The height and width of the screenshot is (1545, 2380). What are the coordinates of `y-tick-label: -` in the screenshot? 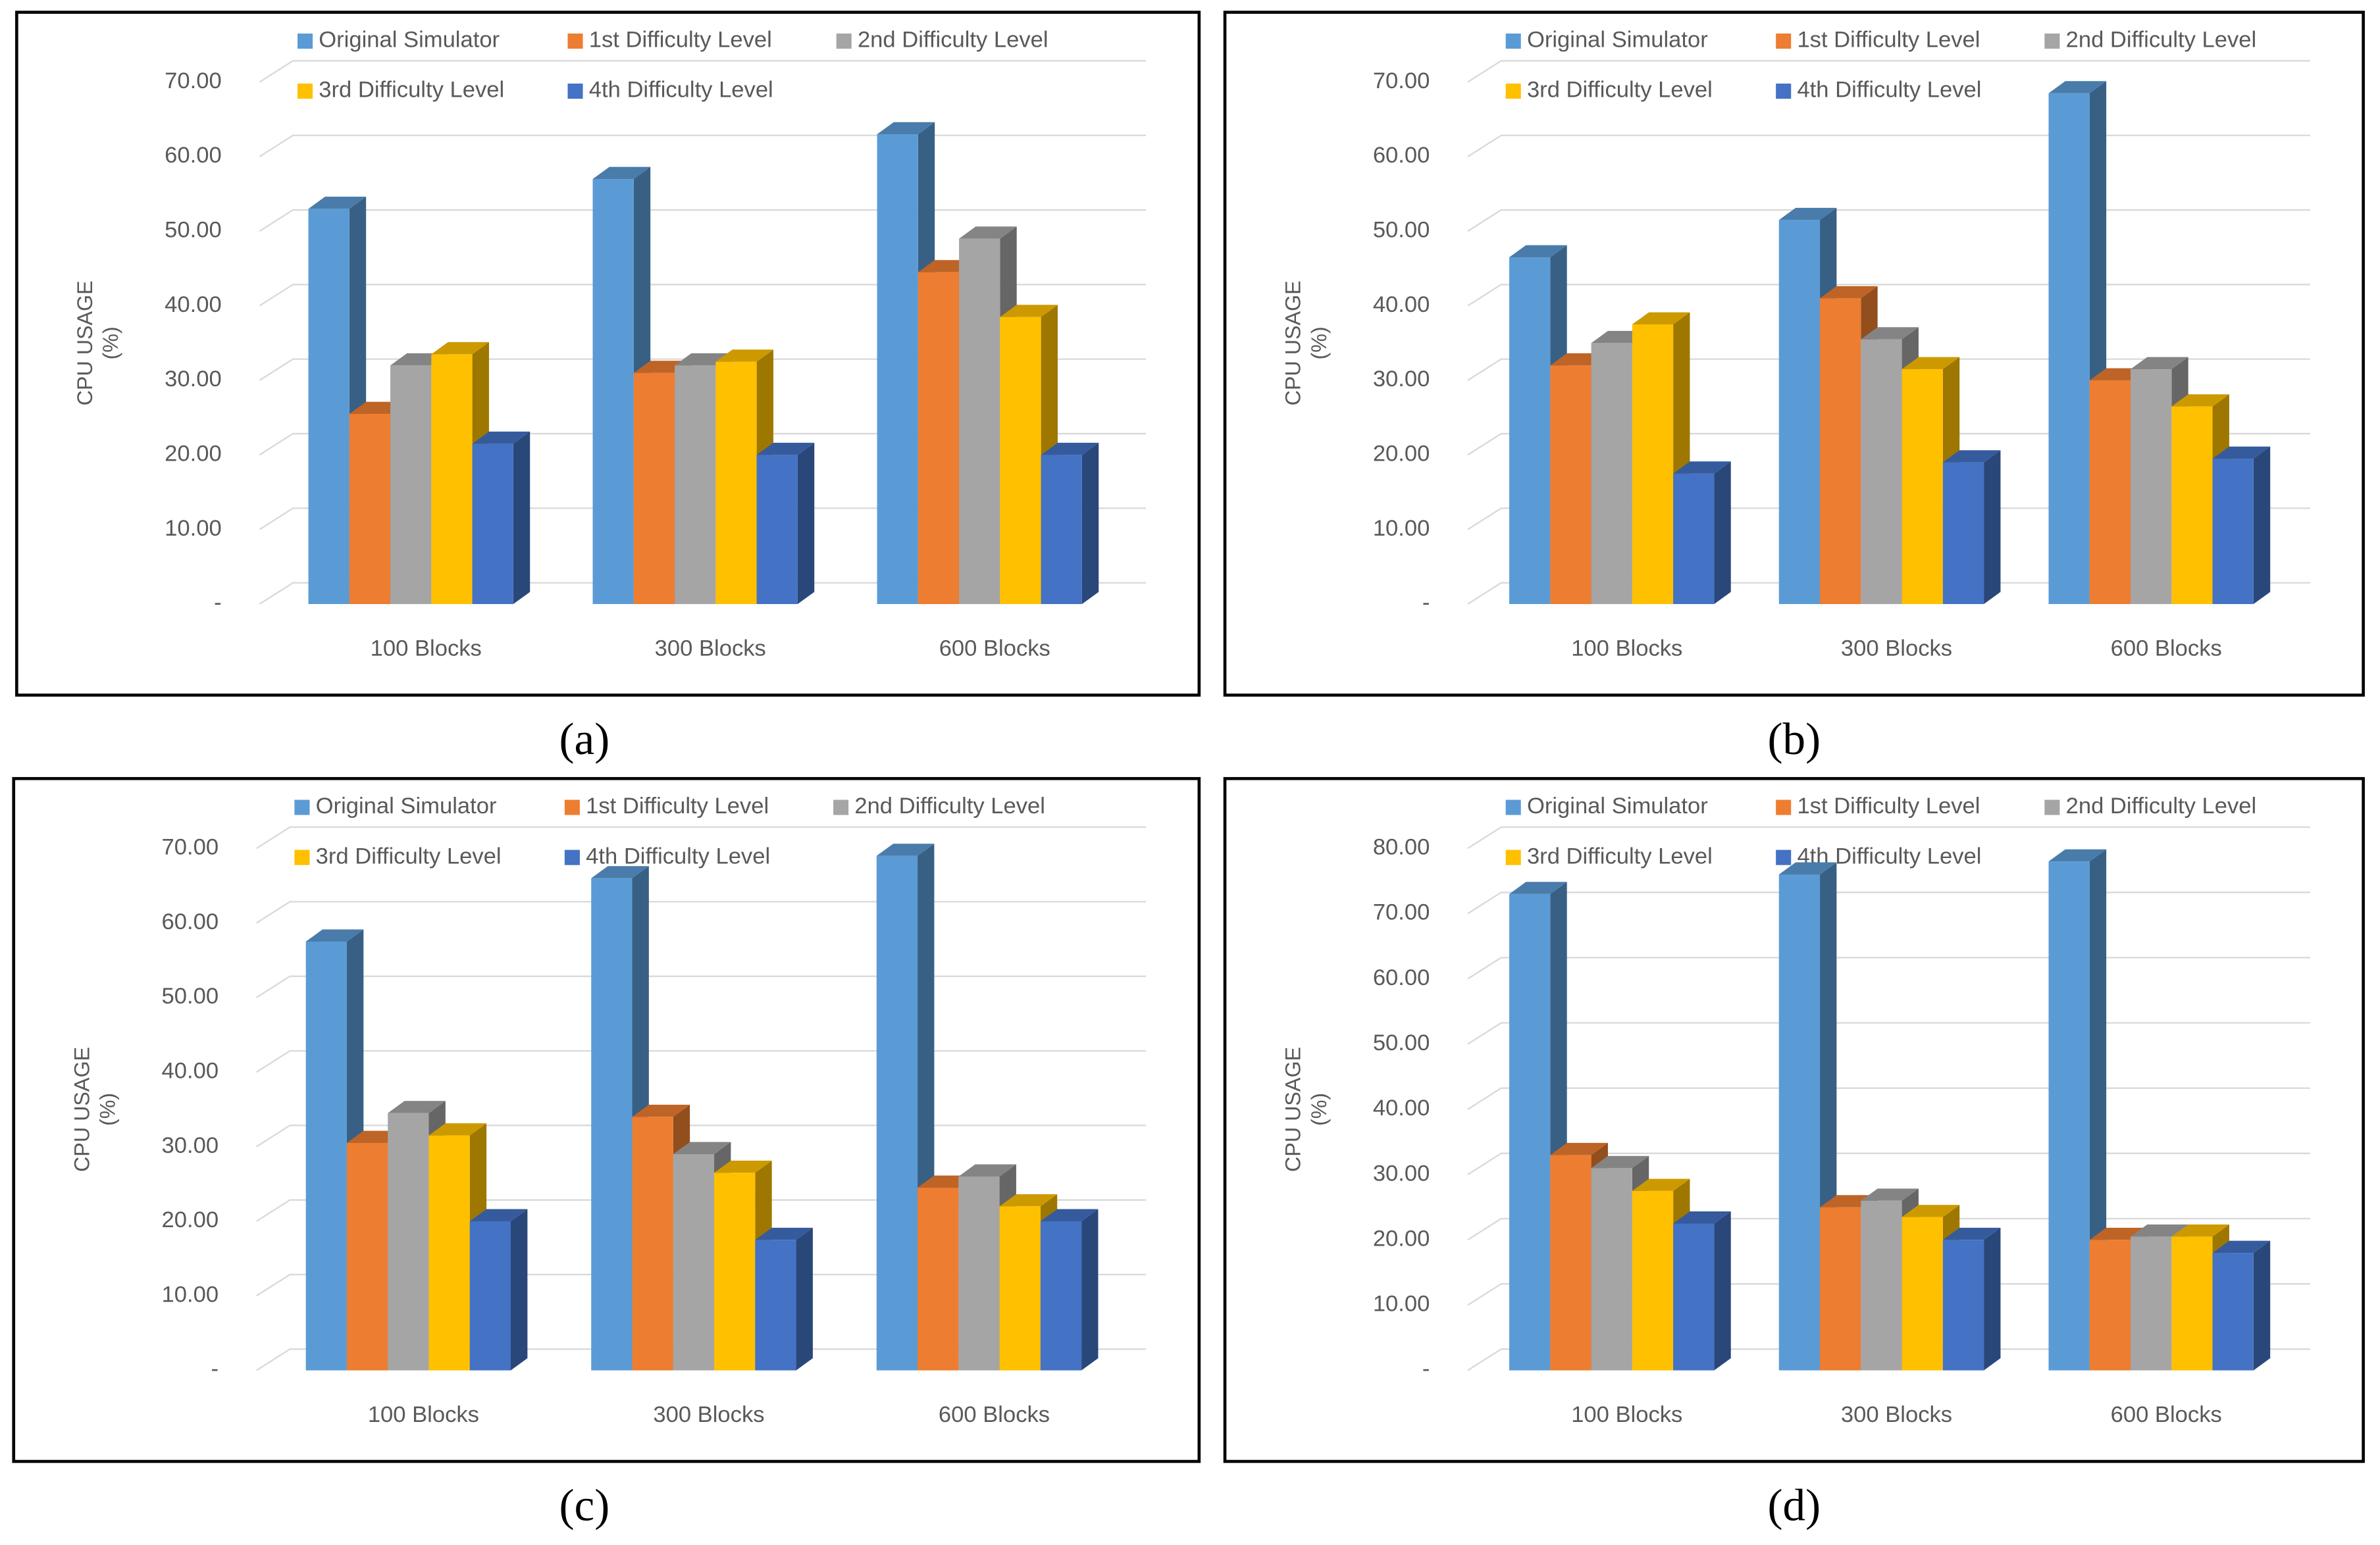 It's located at (215, 1370).